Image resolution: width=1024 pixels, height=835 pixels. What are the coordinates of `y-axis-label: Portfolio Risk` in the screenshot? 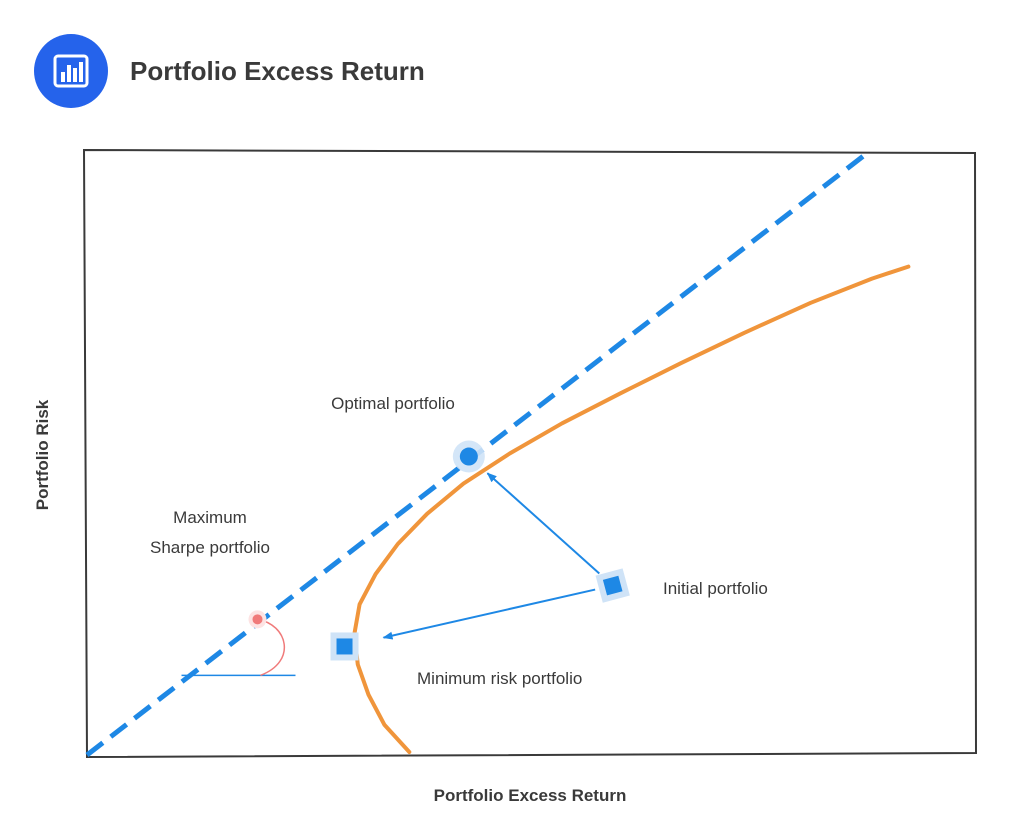 It's located at (42, 454).